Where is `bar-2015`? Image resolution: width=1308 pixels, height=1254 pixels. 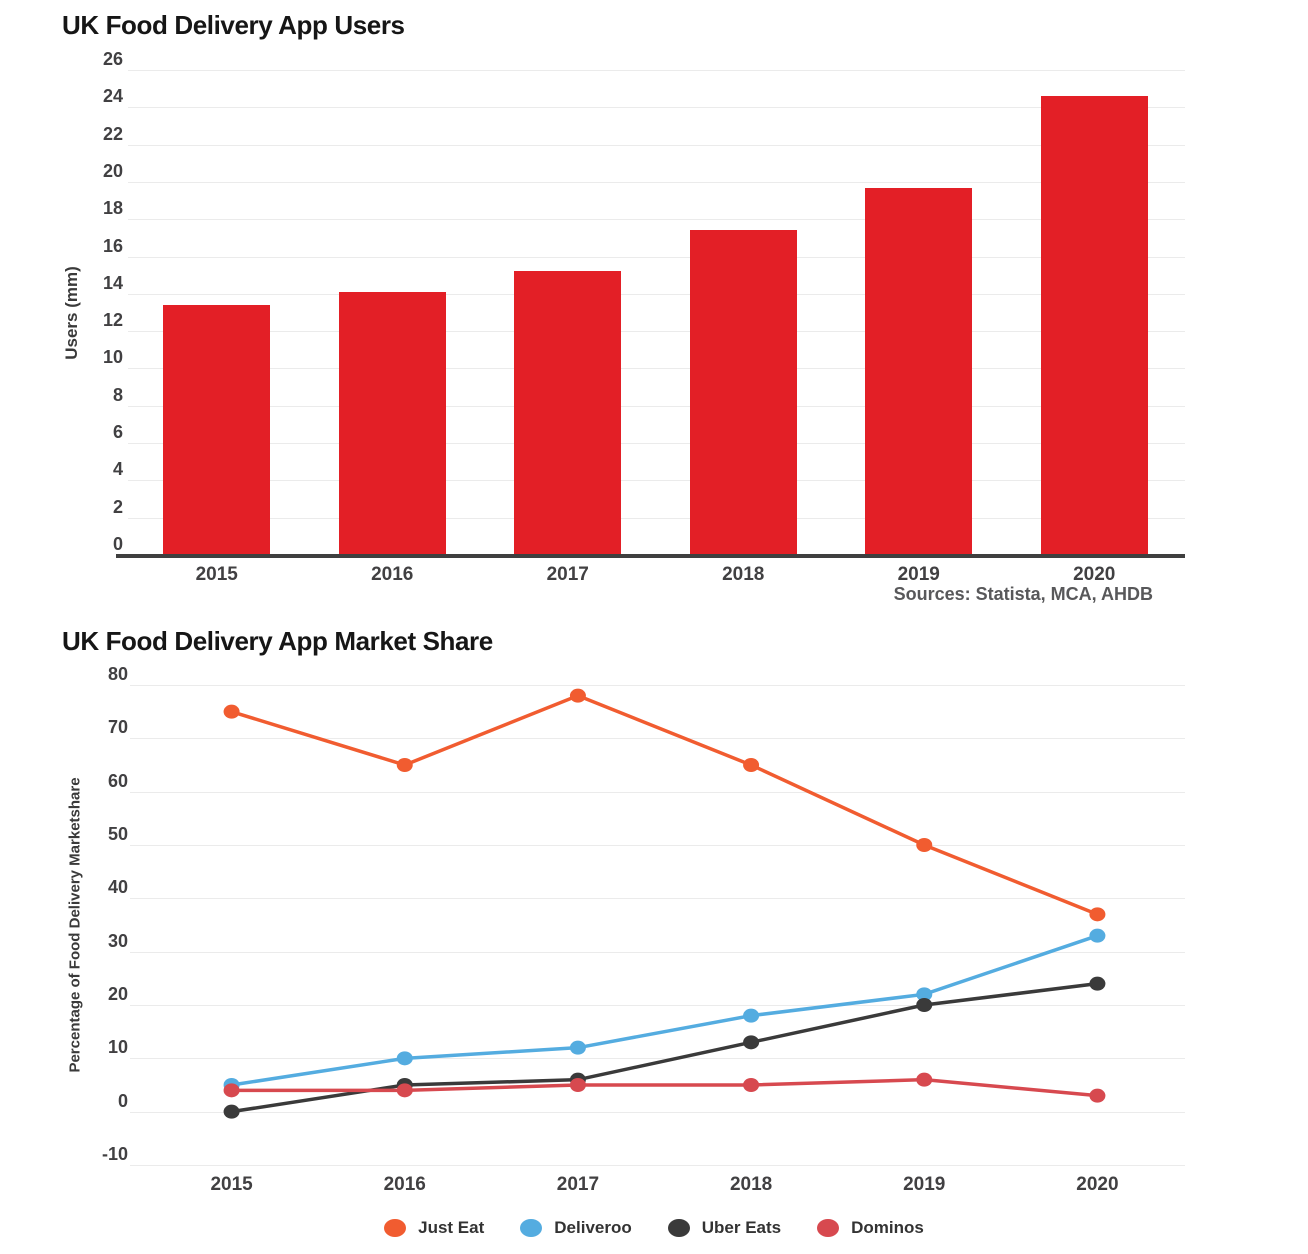 bar-2015 is located at coordinates (217, 430).